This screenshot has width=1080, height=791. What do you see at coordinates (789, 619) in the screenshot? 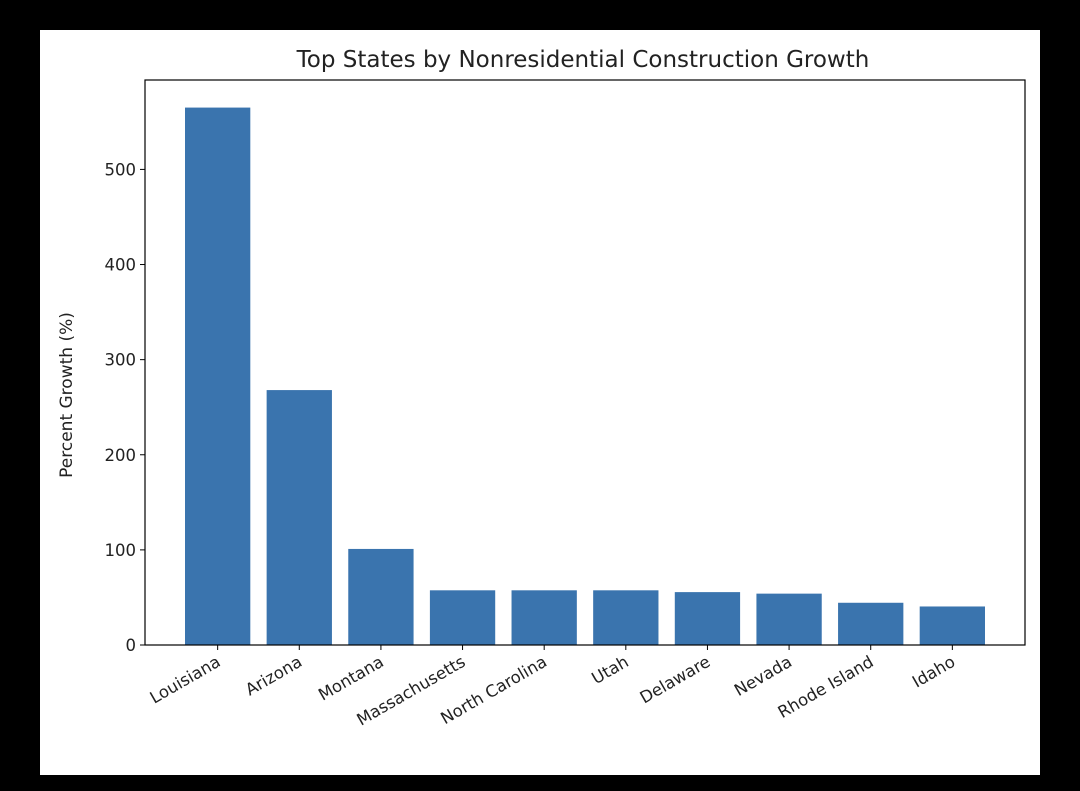
I see `bar-nevada` at bounding box center [789, 619].